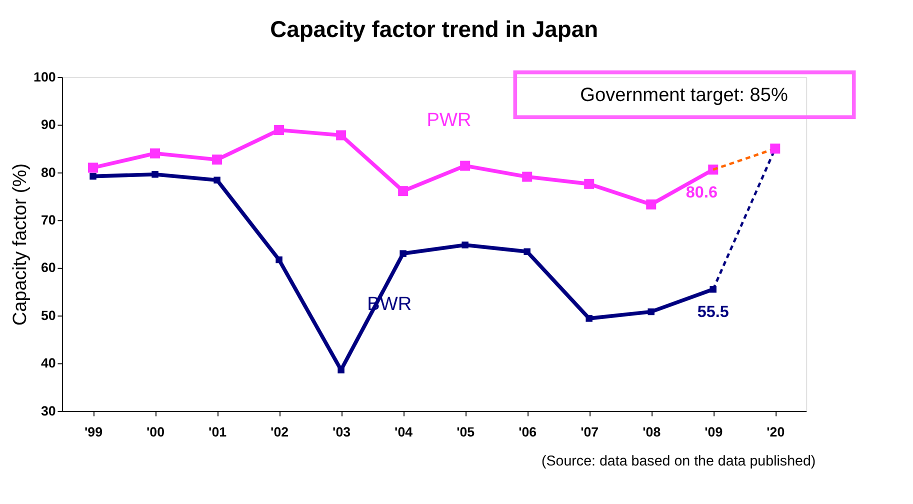 The width and height of the screenshot is (913, 504). What do you see at coordinates (93, 432) in the screenshot?
I see `x-tick-label: '99` at bounding box center [93, 432].